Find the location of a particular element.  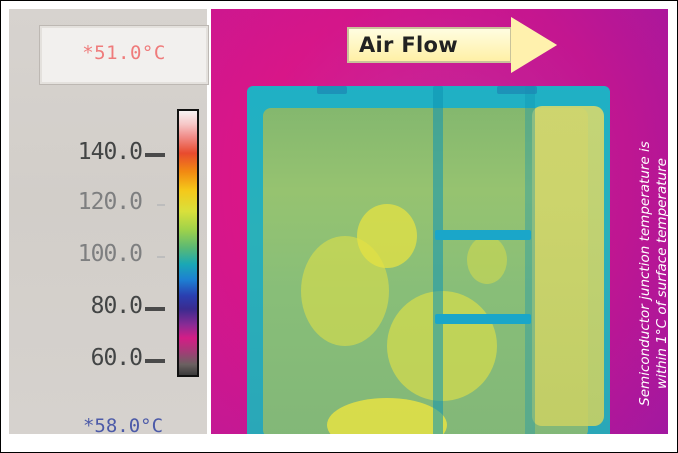

airflow-arrow: Air Flow is located at coordinates (452, 45).